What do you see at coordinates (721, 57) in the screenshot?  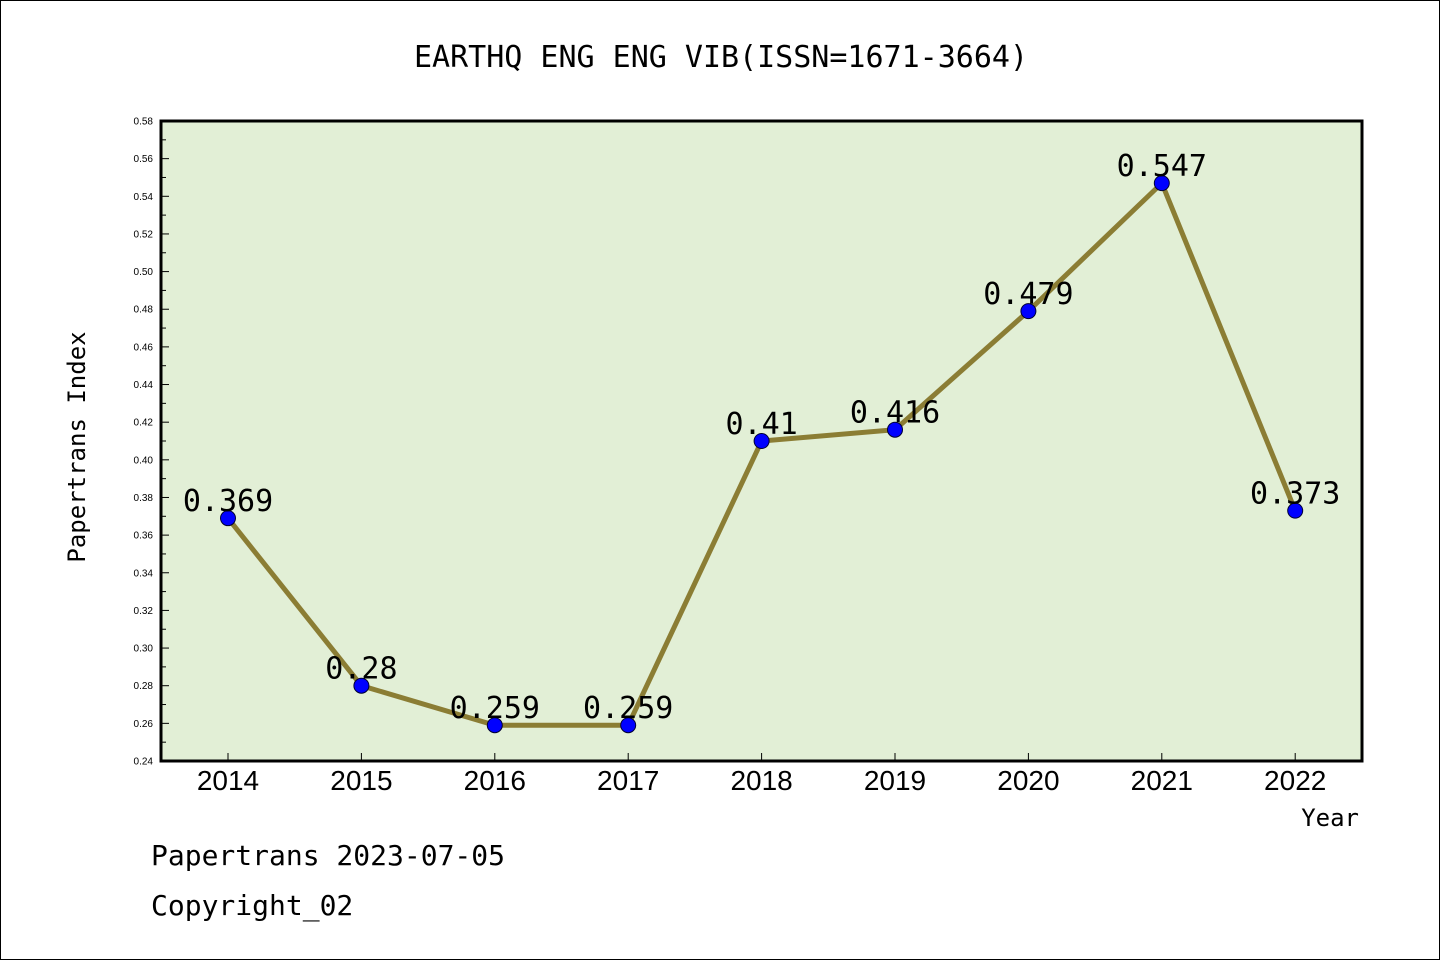 I see `chart-title: EARTHQ ENG ENG VIB(ISSN=1671-3664)` at bounding box center [721, 57].